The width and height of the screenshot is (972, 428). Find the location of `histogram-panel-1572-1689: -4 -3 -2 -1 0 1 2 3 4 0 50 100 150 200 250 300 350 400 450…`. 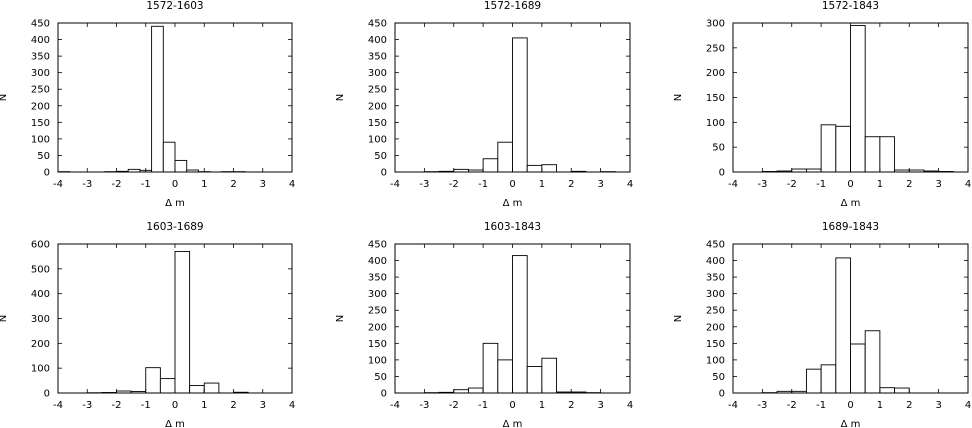

histogram-panel-1572-1689: -4 -3 -2 -1 0 1 2 3 4 0 50 100 150 200 250 300 350 400 450… is located at coordinates (484, 104).